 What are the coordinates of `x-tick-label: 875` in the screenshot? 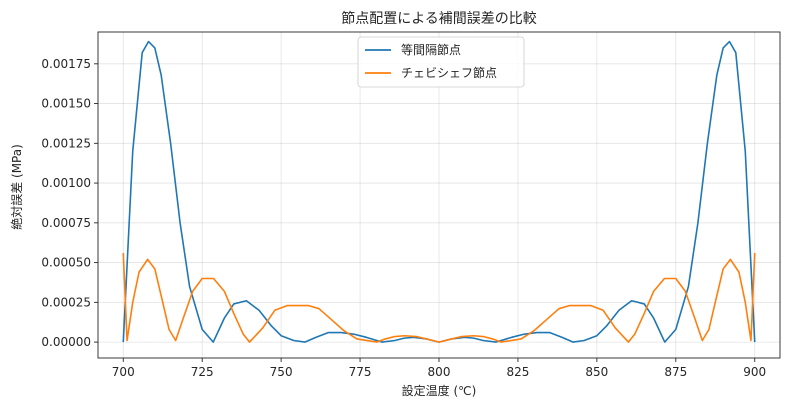 It's located at (675, 372).